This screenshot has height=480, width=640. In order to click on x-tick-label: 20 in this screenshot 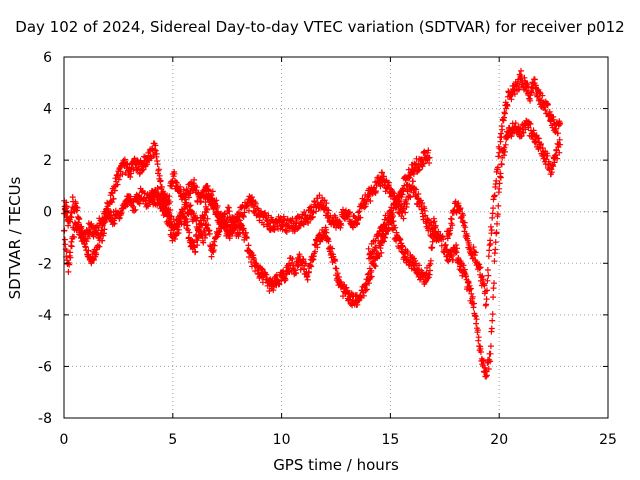, I will do `click(499, 440)`.